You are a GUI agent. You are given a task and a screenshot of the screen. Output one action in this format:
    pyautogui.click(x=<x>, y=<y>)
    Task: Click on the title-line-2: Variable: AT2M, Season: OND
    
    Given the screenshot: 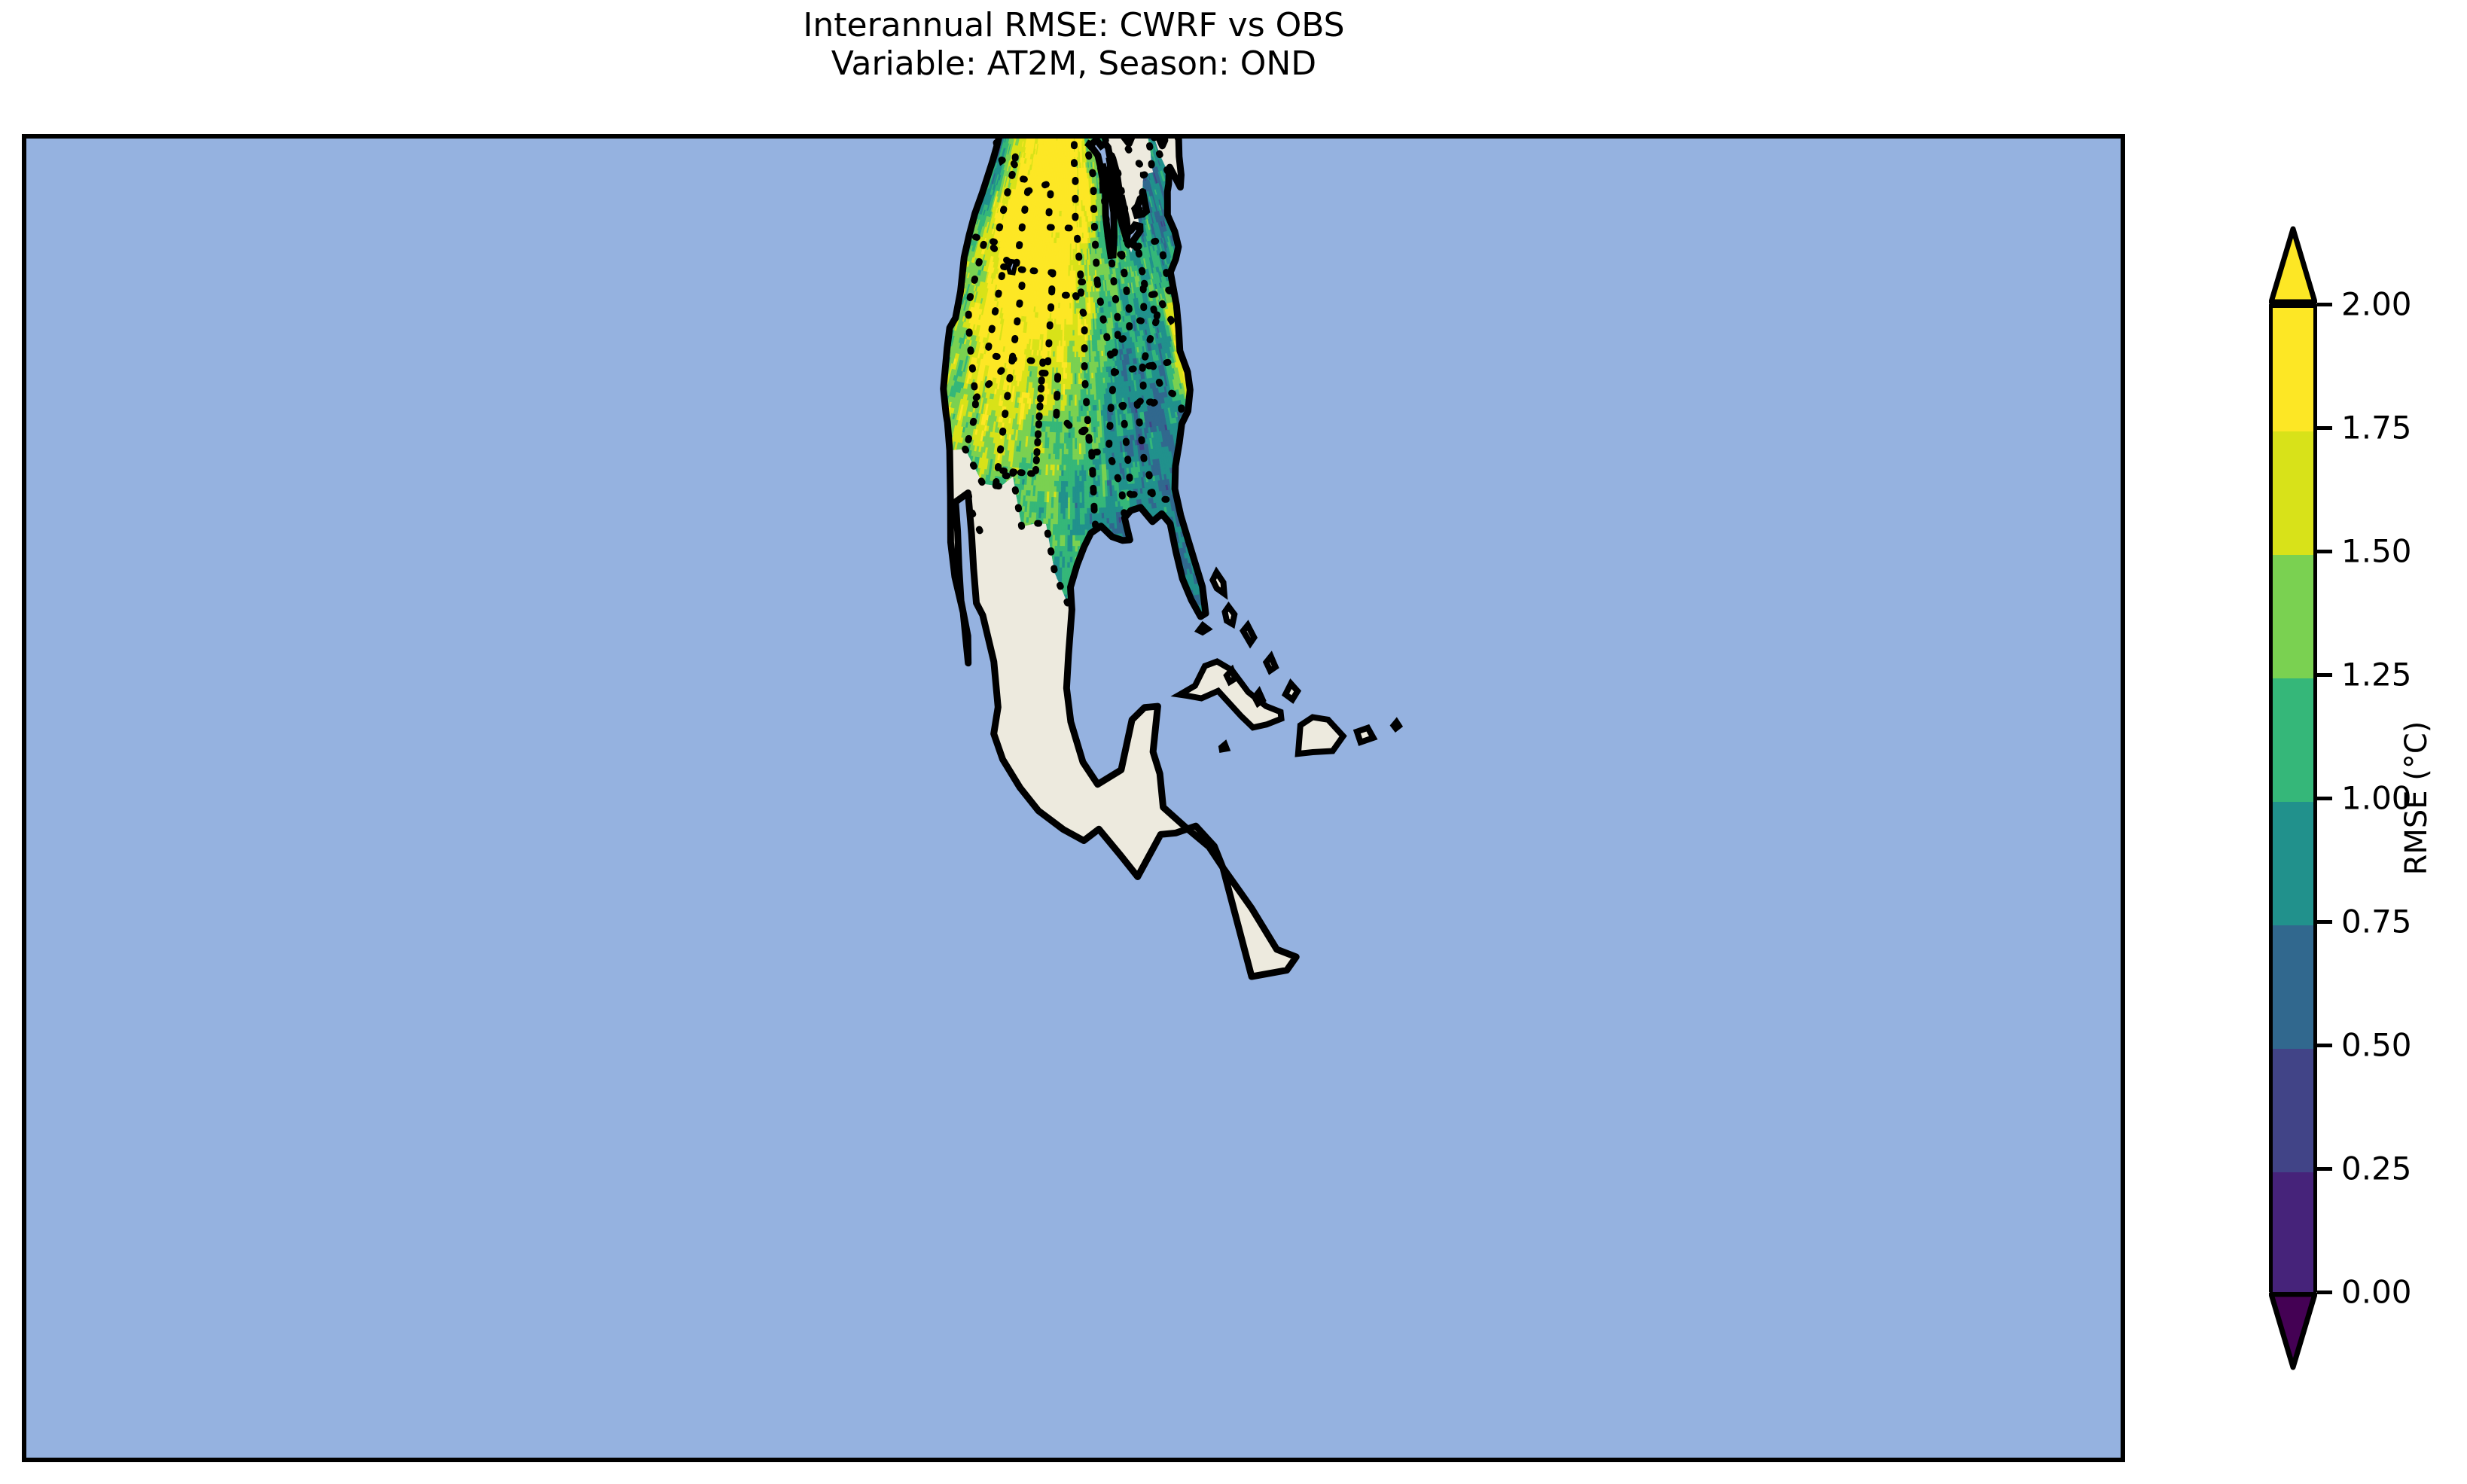 What is the action you would take?
    pyautogui.click(x=1074, y=63)
    